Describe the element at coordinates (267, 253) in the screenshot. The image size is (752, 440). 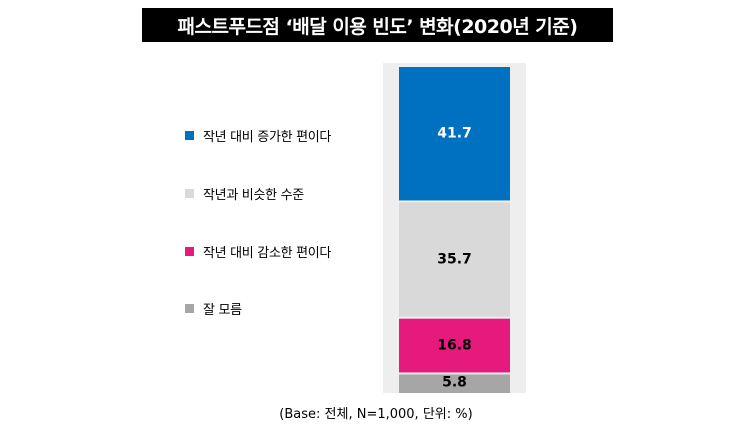
I see `legend-label-decrease: 작년 대비 감소한 편이다` at that location.